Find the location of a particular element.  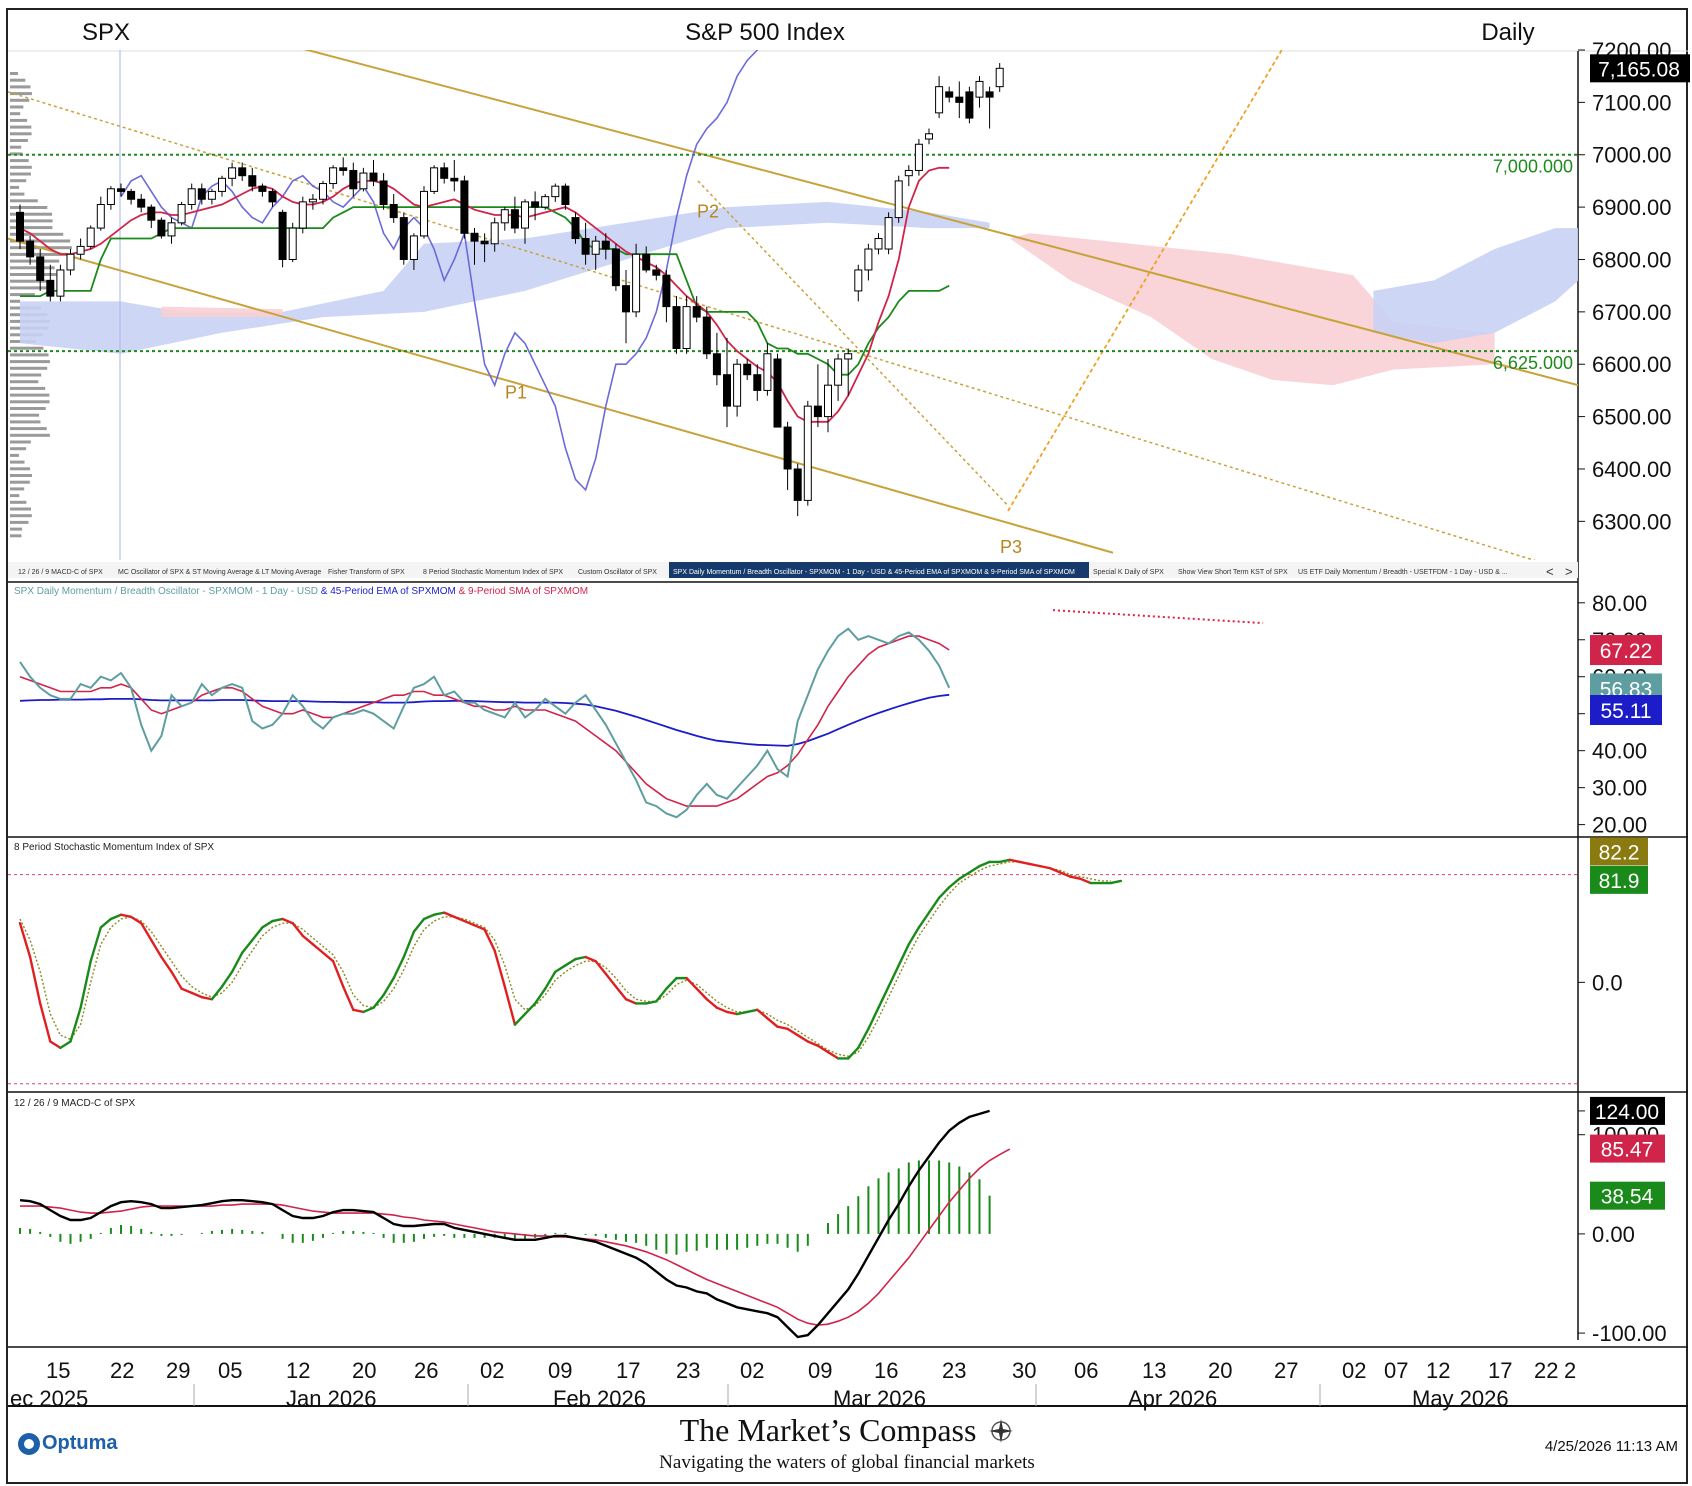

ichimoku-cloud-bullish is located at coordinates (1475, 286).